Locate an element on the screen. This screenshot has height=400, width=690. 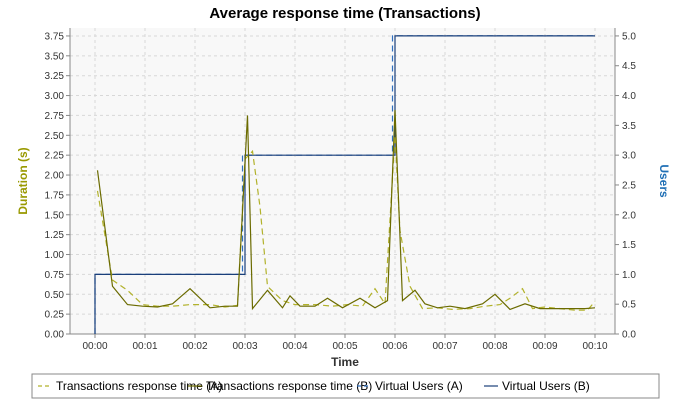
left-tick-label: 1.50 is located at coordinates (55, 215).